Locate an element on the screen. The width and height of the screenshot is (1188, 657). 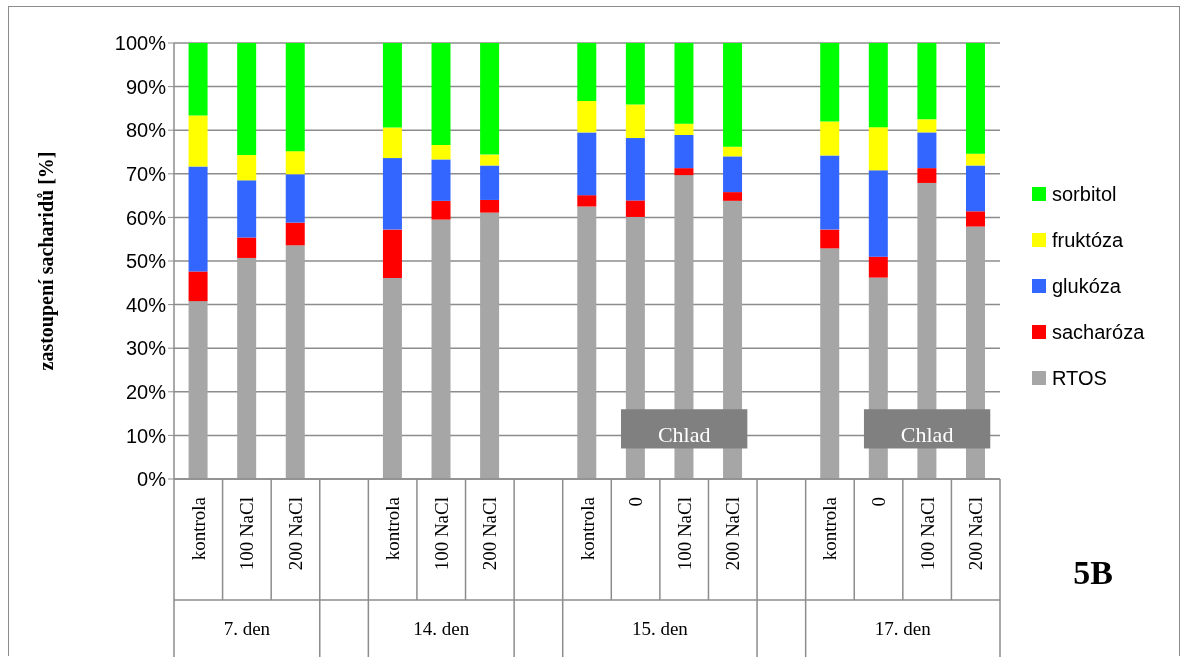
legend-label: fruktóza is located at coordinates (1088, 240).